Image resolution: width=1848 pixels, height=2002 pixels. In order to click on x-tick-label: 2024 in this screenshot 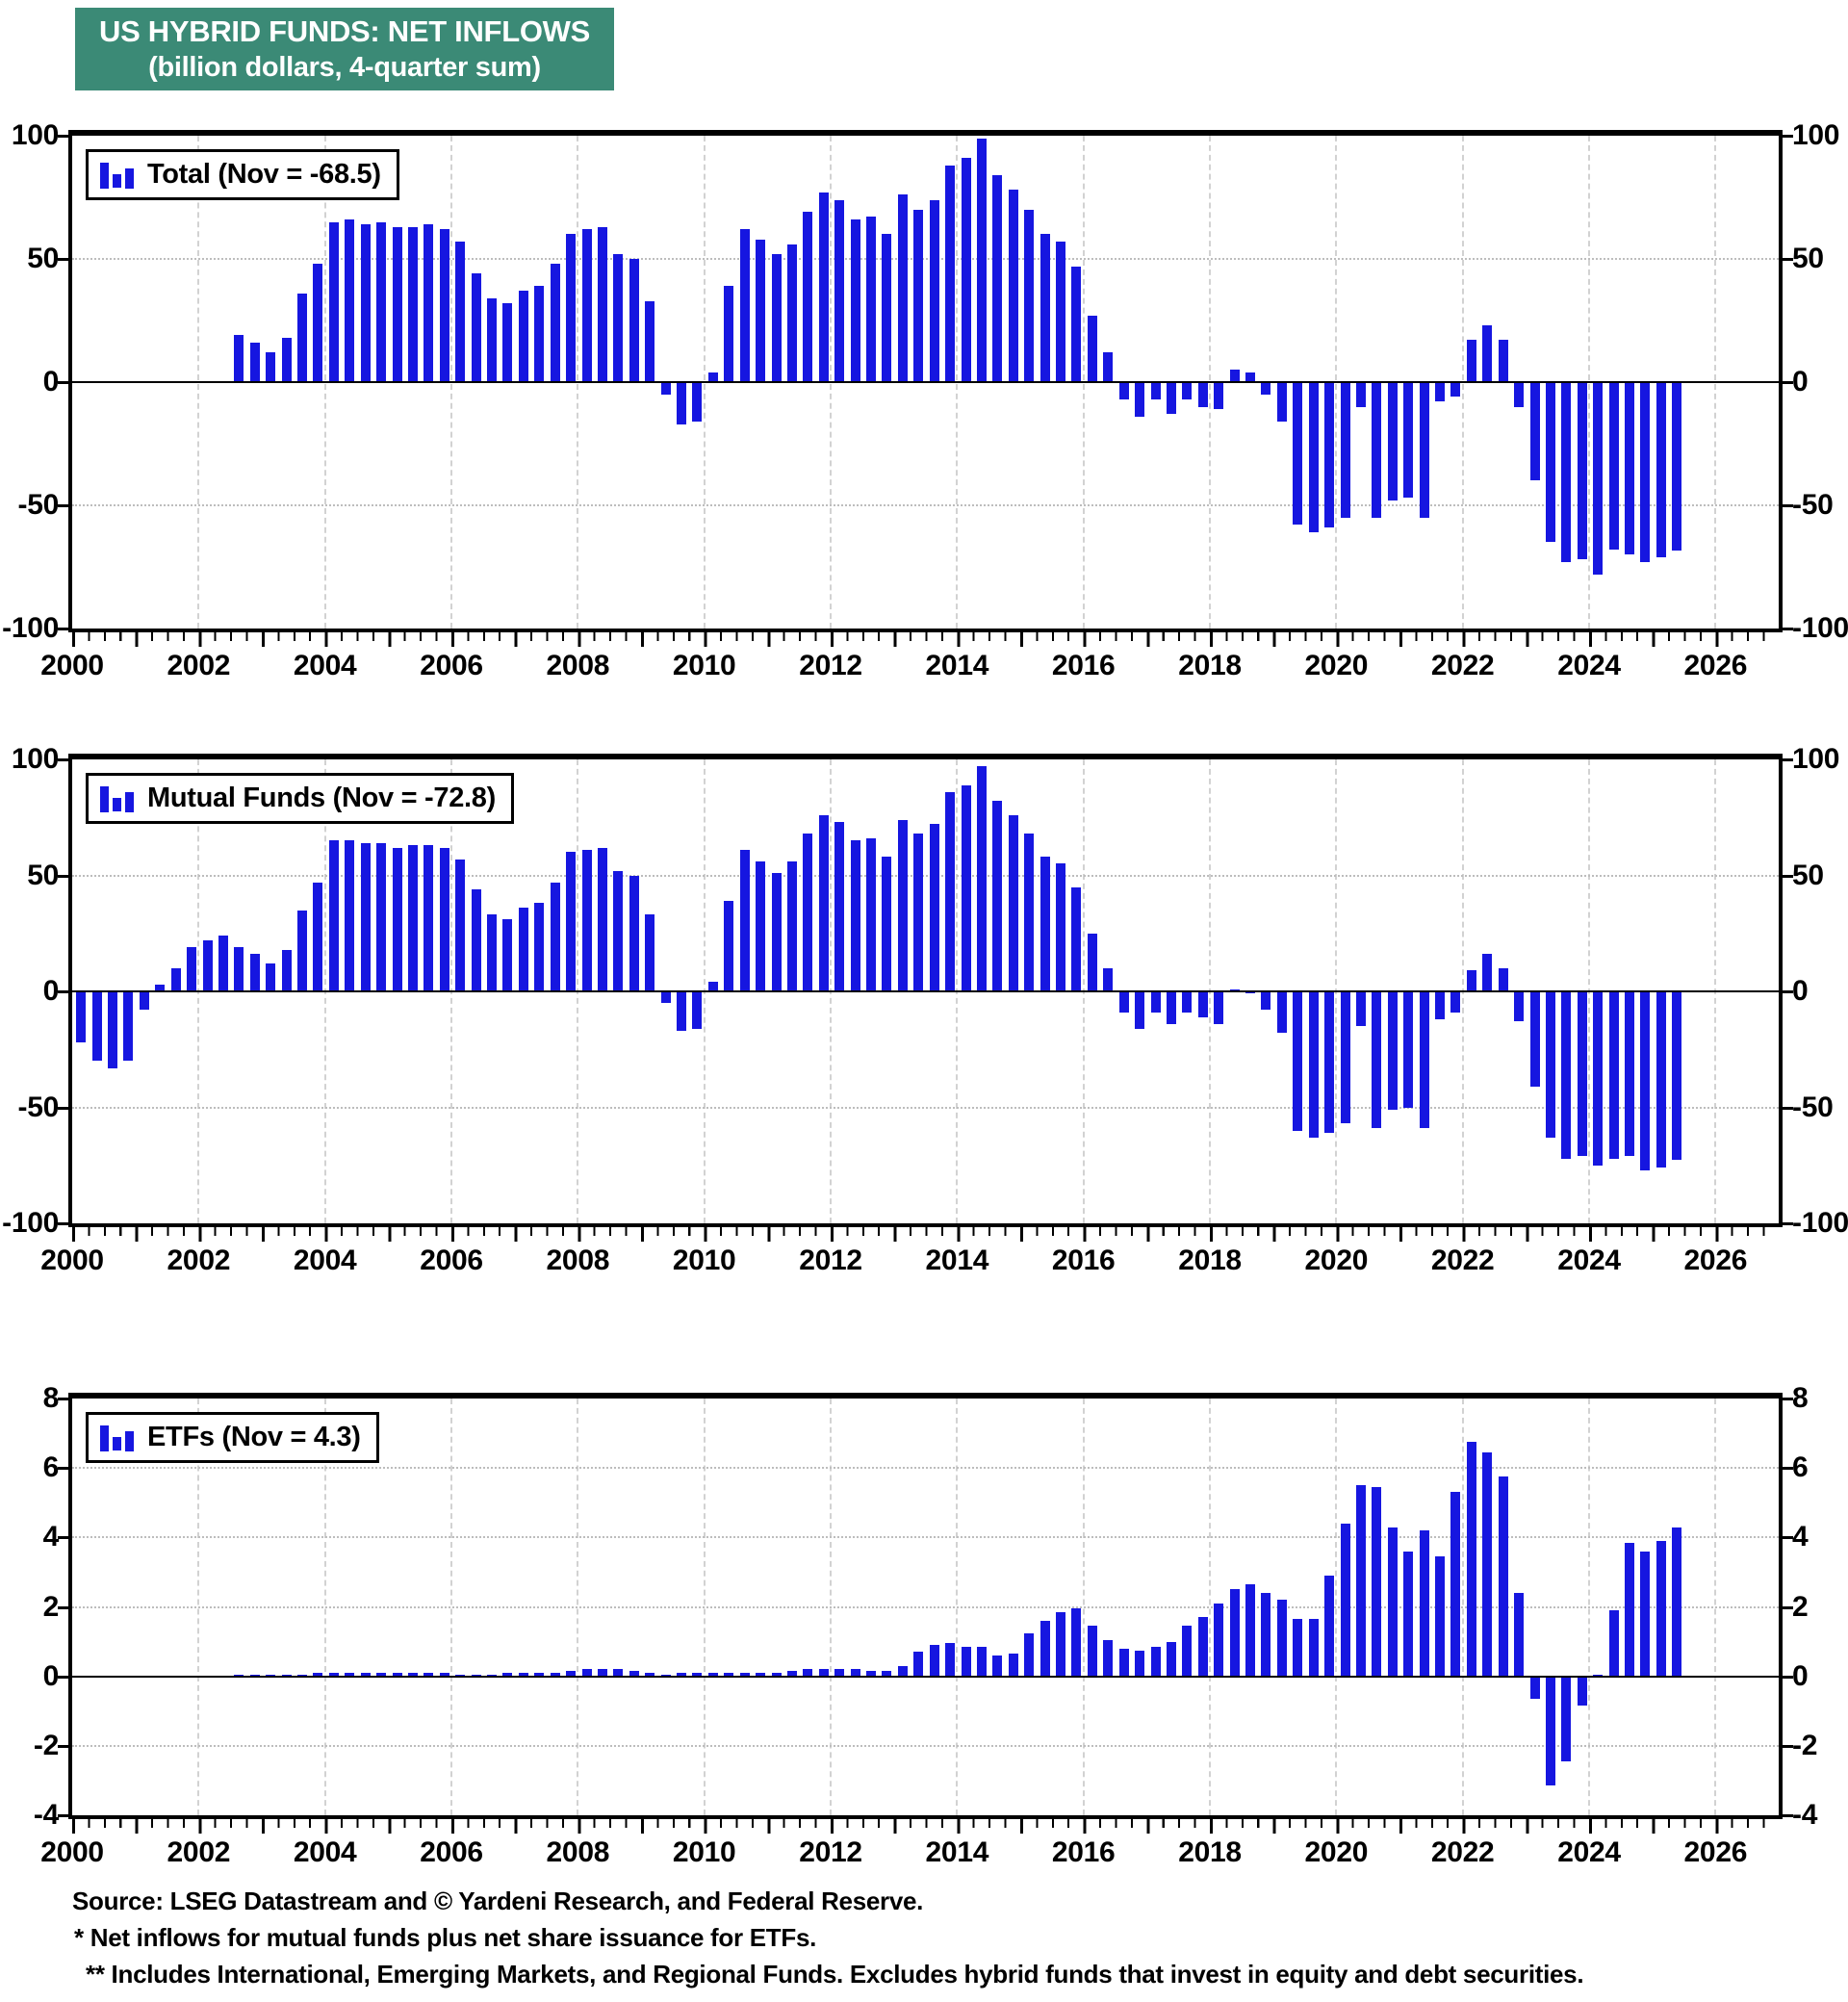, I will do `click(1589, 1260)`.